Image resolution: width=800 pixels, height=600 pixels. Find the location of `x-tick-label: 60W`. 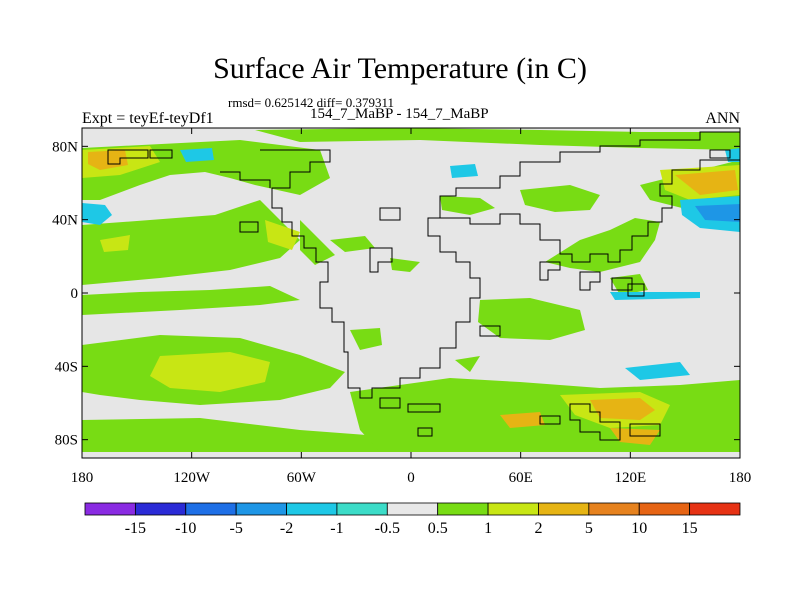

x-tick-label: 60W is located at coordinates (302, 478).